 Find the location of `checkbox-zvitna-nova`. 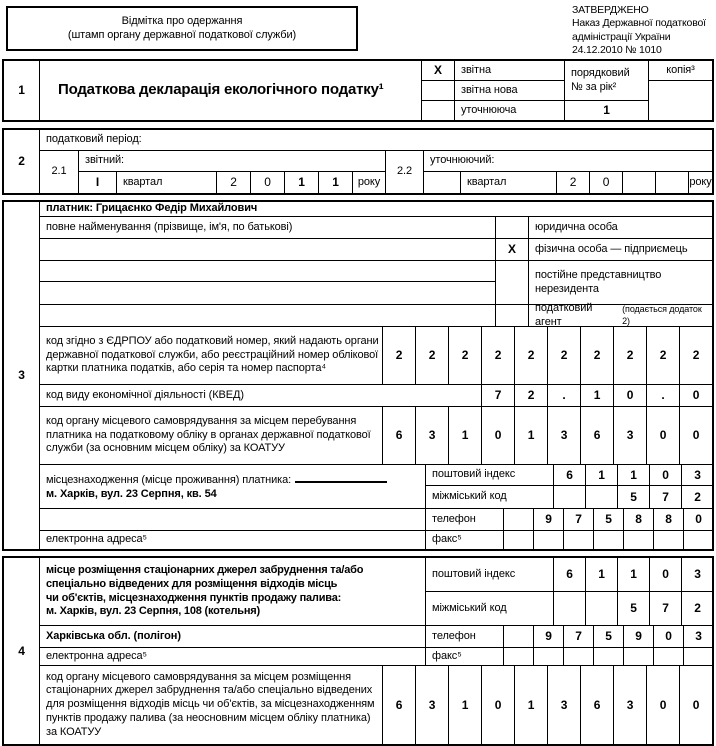

checkbox-zvitna-nova is located at coordinates (438, 91).